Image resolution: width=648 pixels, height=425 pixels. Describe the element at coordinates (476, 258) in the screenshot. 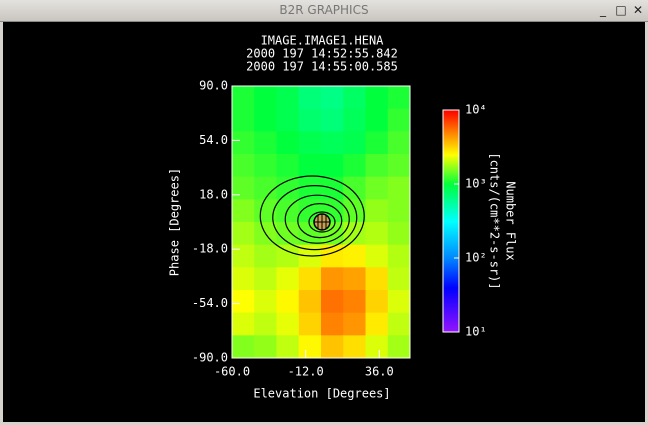

I see `colorbar-tick-label: 10²` at that location.